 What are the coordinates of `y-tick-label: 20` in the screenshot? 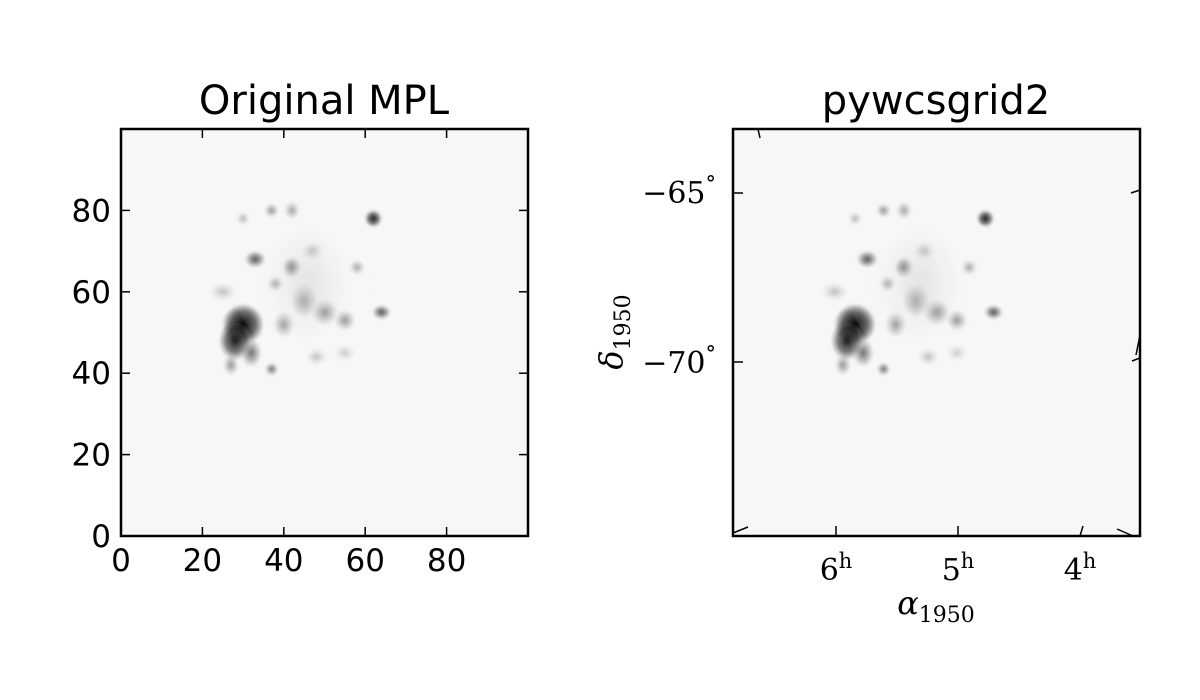 It's located at (91, 456).